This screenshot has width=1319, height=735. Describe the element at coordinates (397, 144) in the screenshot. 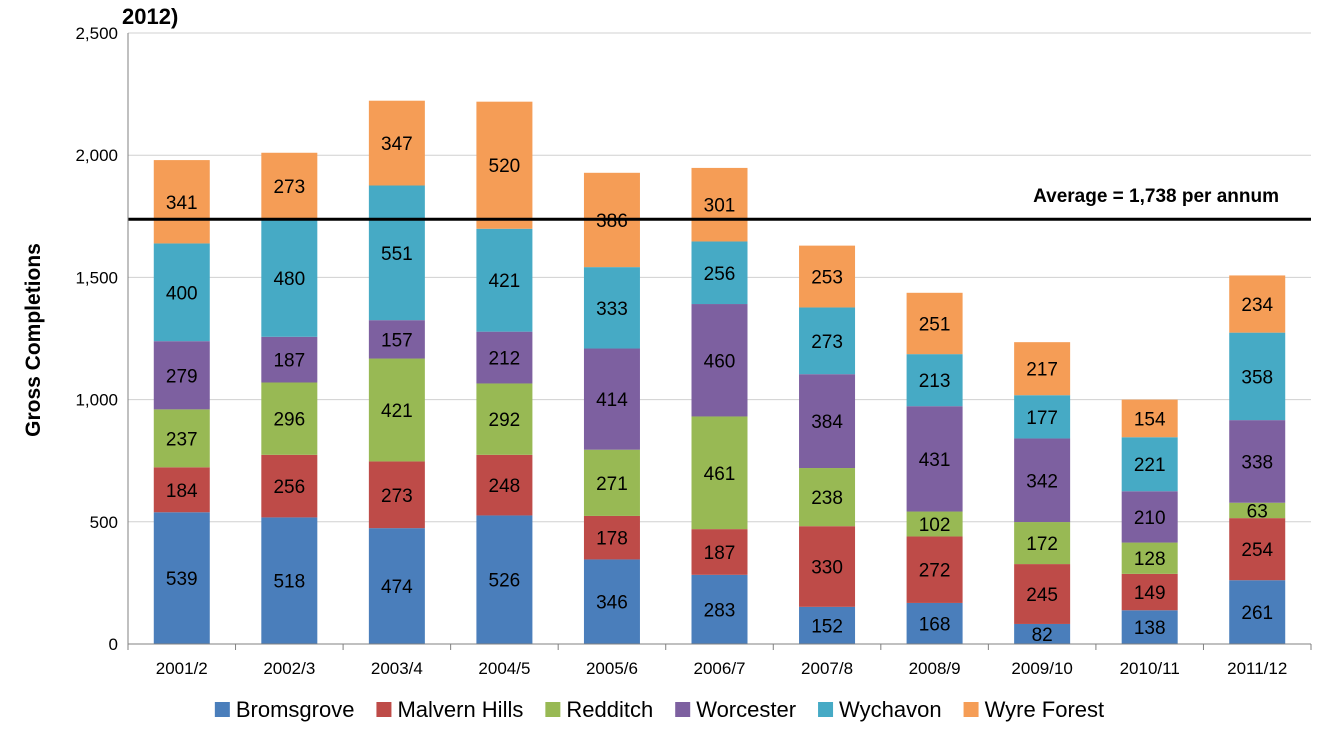

I see `data-label: 347` at that location.